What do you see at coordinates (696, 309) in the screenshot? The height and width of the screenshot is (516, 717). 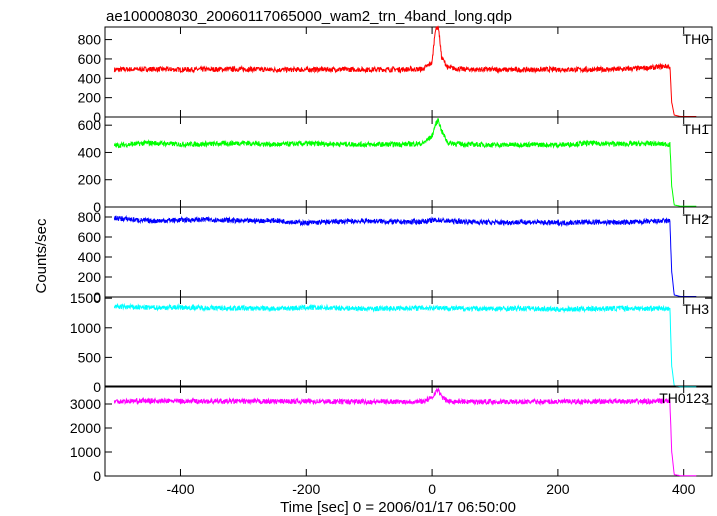 I see `panel-label: TH3` at bounding box center [696, 309].